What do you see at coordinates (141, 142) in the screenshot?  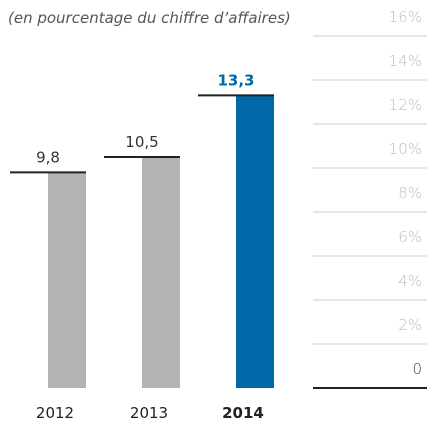 I see `value-label: 10,5` at bounding box center [141, 142].